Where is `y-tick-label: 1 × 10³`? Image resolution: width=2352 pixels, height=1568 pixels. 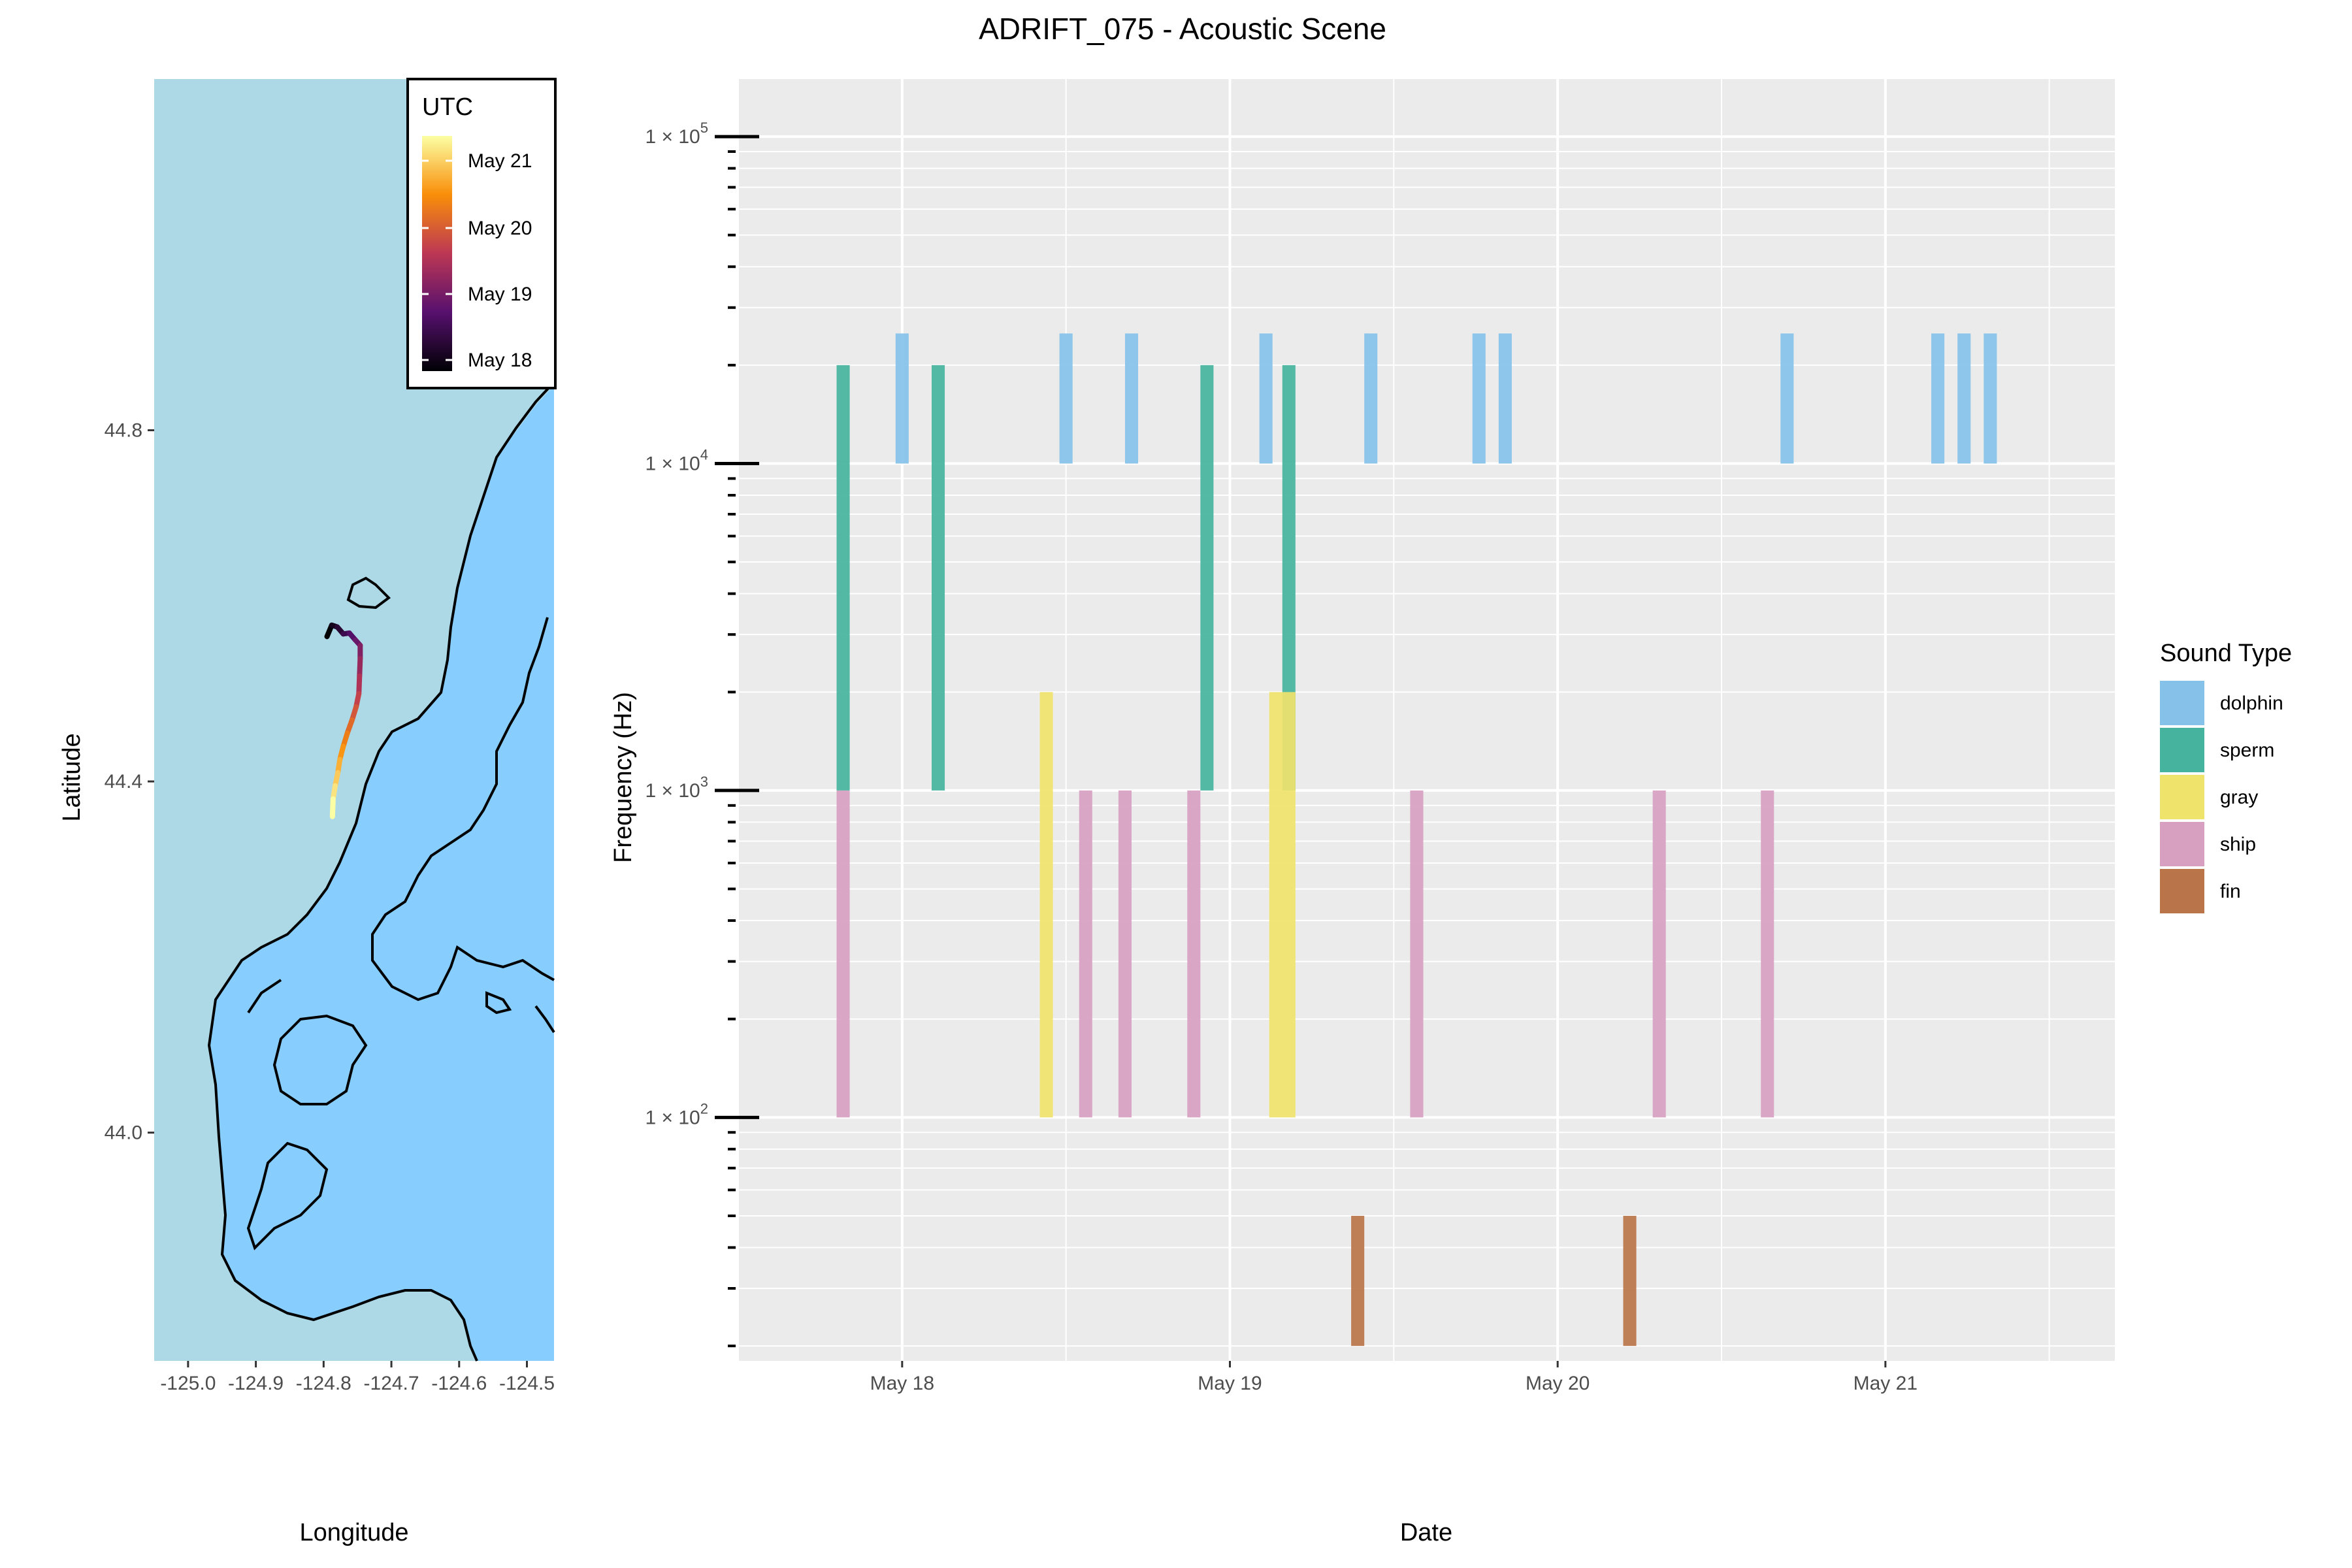
y-tick-label: 1 × 10³ is located at coordinates (677, 788).